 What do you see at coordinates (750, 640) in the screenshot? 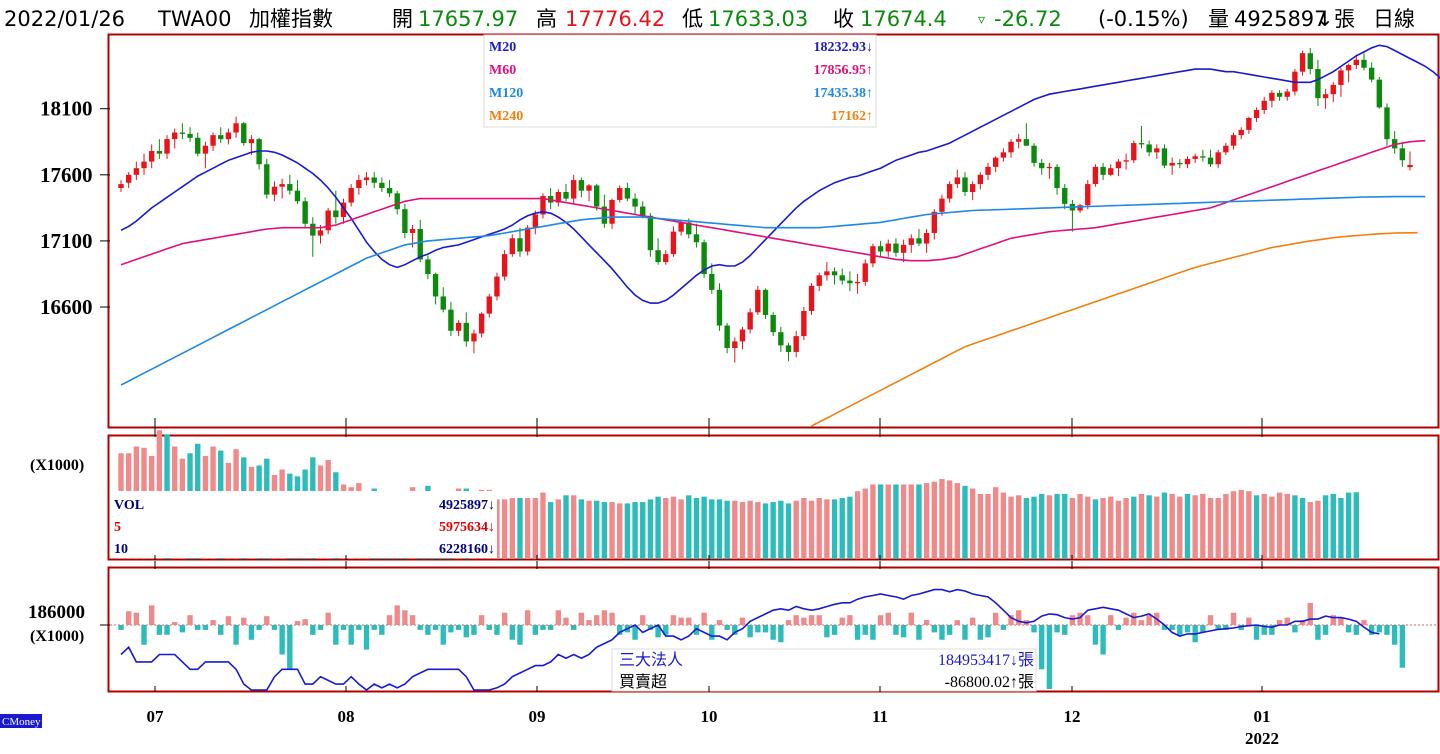
I see `inst-cumulative-line` at bounding box center [750, 640].